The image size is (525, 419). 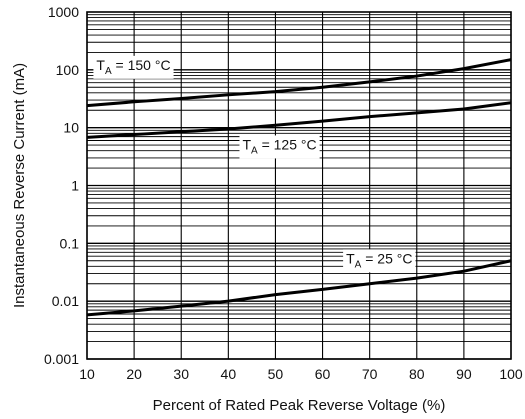 What do you see at coordinates (464, 374) in the screenshot?
I see `x-tick-label: 90` at bounding box center [464, 374].